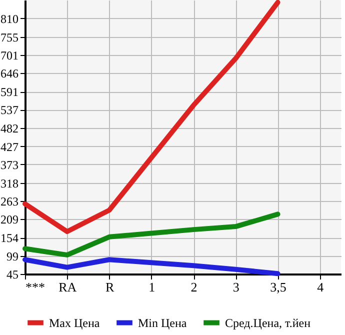  Describe the element at coordinates (9, 165) in the screenshot. I see `y-tick-label: 373` at that location.